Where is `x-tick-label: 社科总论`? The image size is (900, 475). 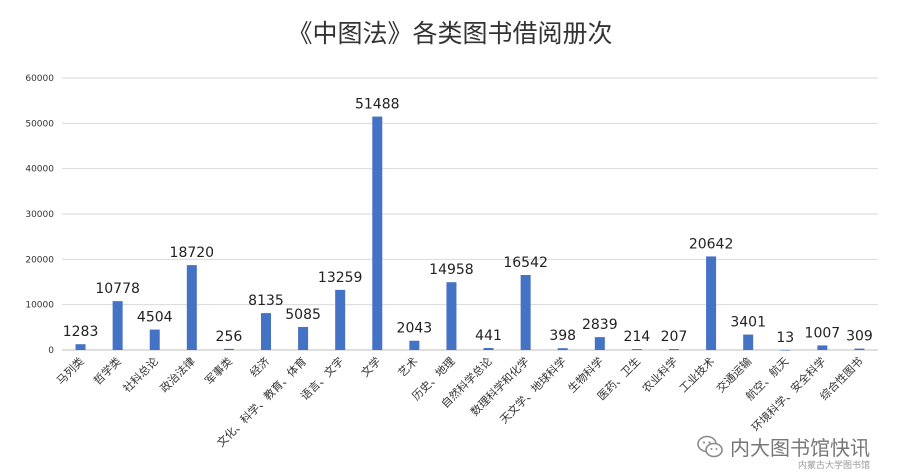 x-tick-label: 社科总论 is located at coordinates (140, 374).